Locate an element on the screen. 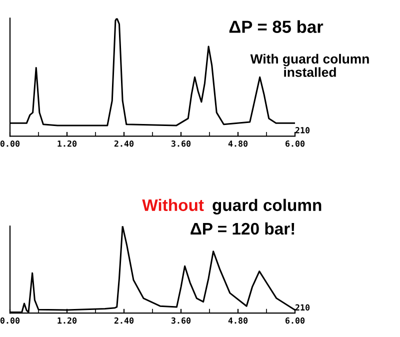 The width and height of the screenshot is (400, 337). annotation: ΔP = 120 bar! is located at coordinates (242, 228).